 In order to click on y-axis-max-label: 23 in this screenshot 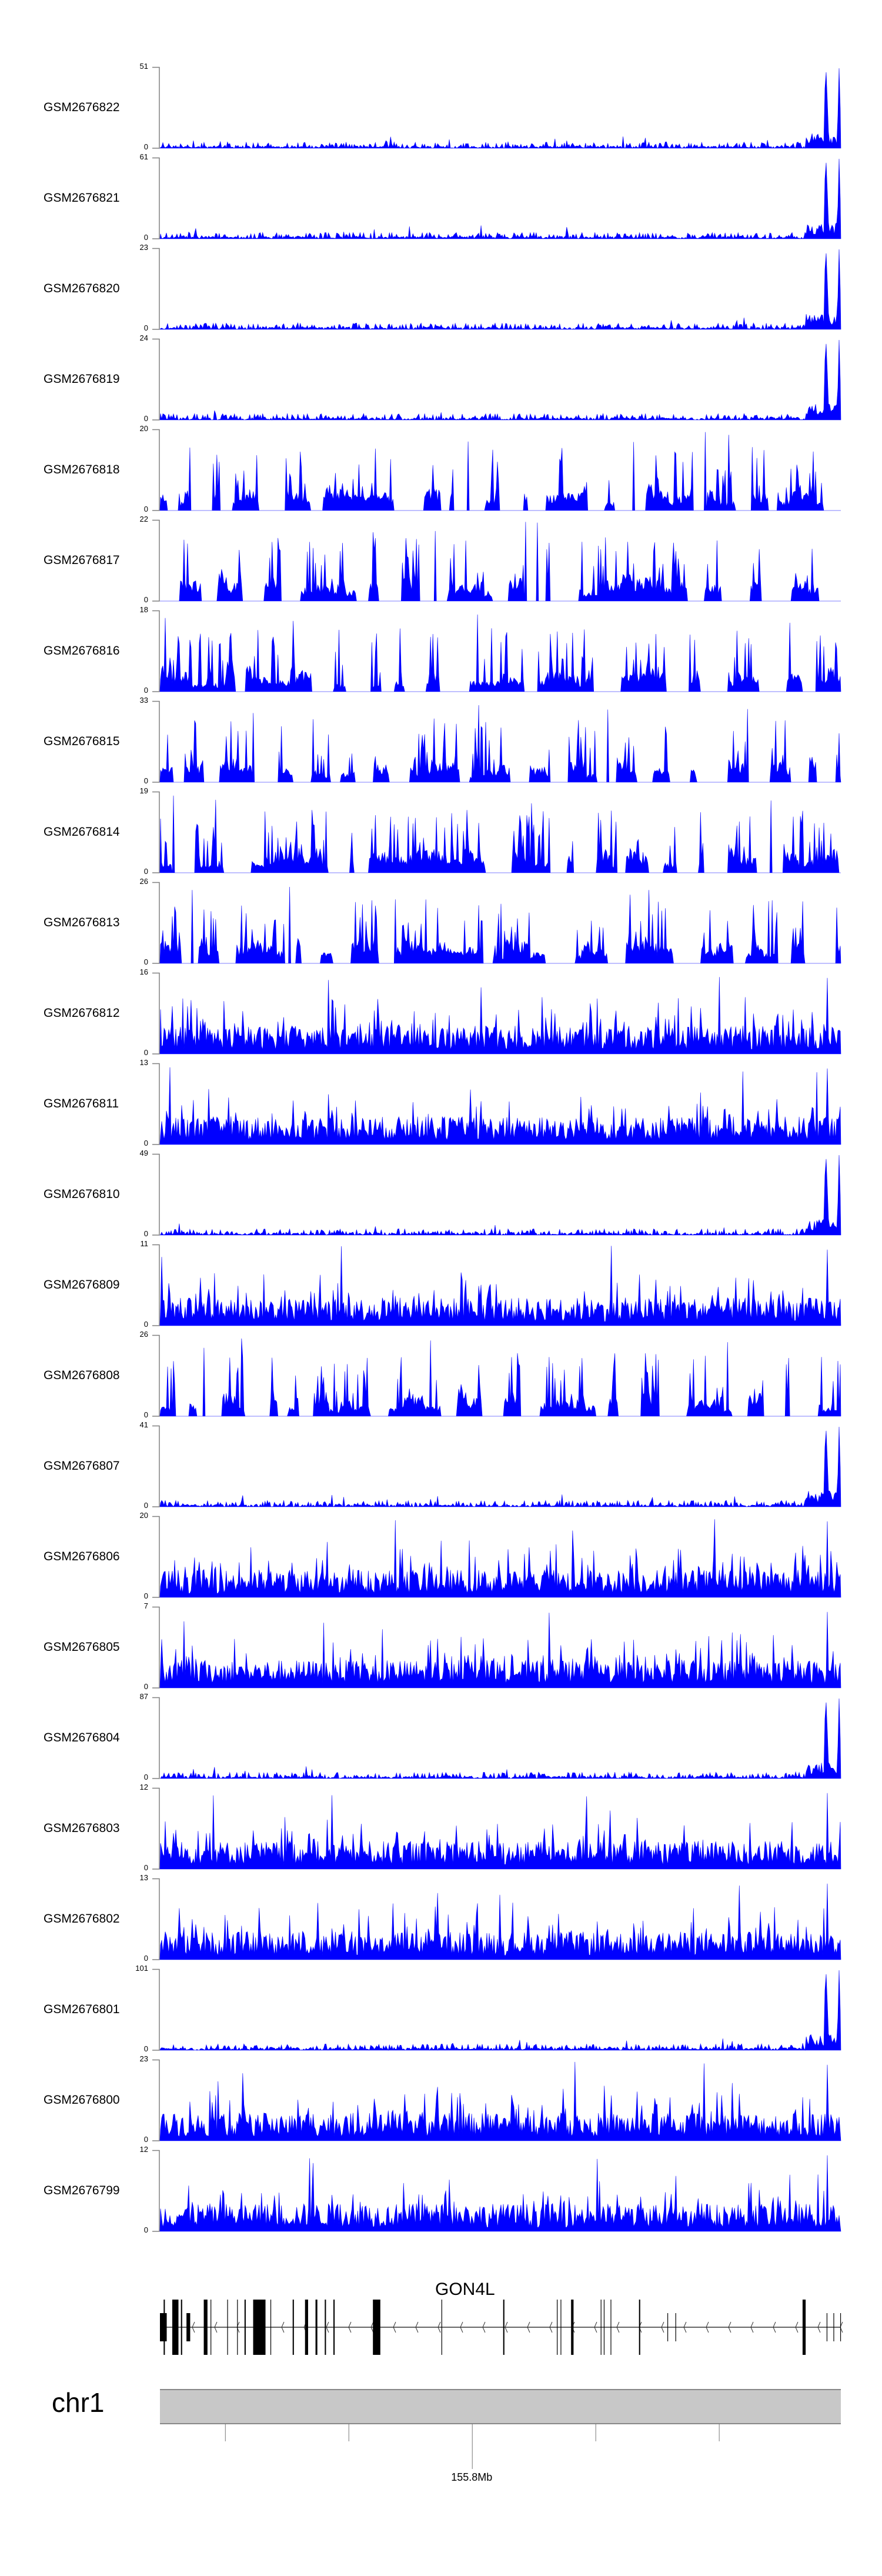, I will do `click(143, 2058)`.